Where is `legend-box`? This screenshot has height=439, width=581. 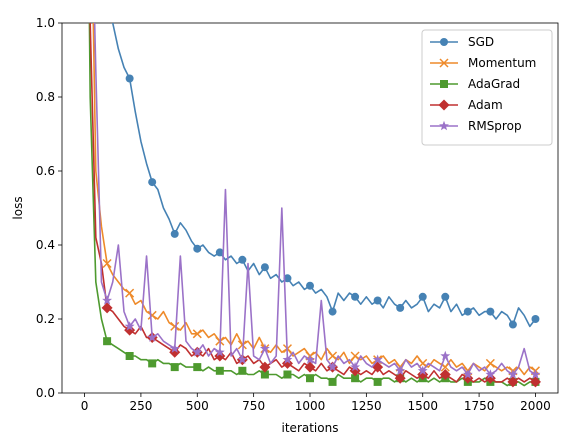 legend-box is located at coordinates (487, 87).